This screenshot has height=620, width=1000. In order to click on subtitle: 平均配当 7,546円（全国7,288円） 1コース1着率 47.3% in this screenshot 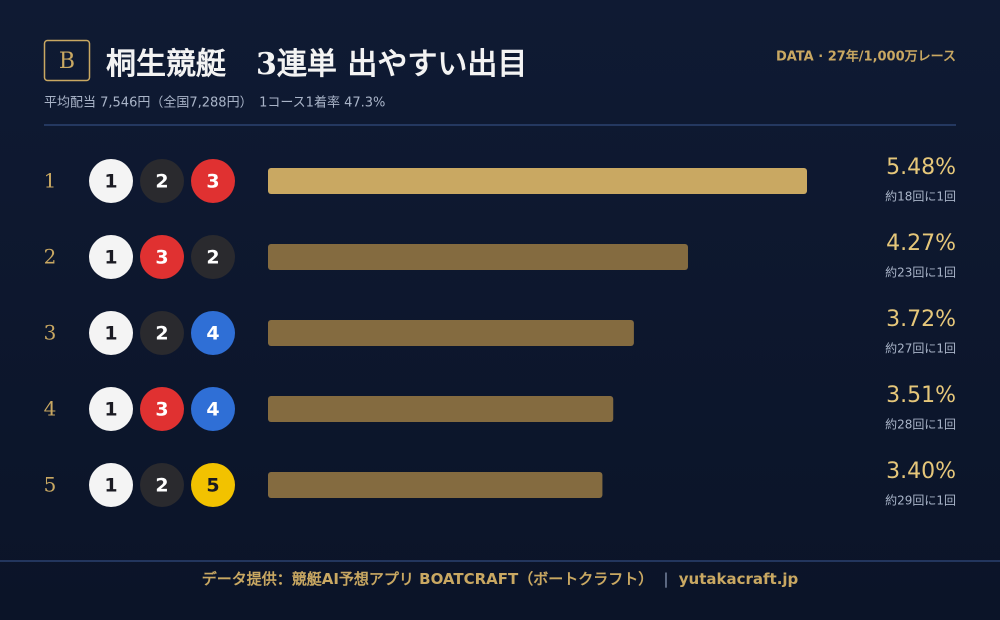, I will do `click(214, 103)`.